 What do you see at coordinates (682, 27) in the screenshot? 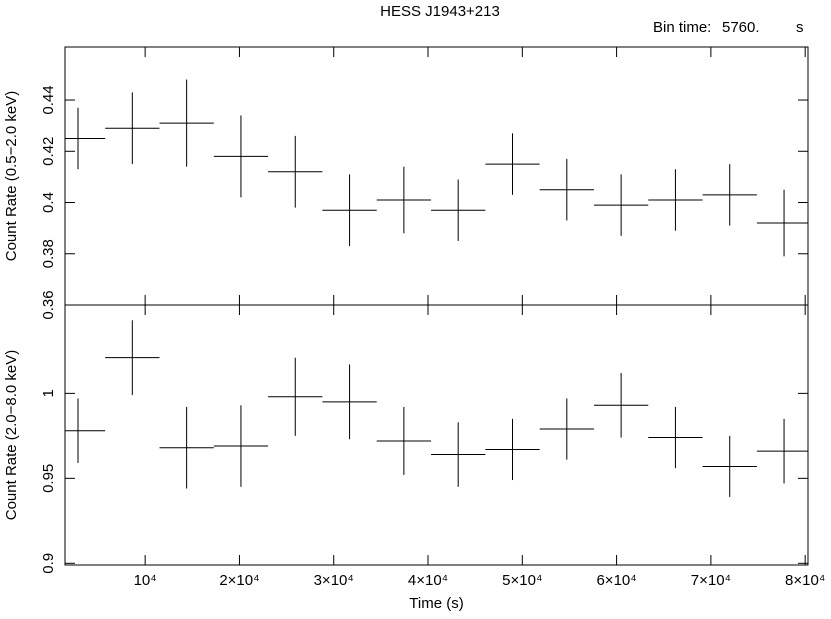
I see `bin-time-label: Bin time:` at bounding box center [682, 27].